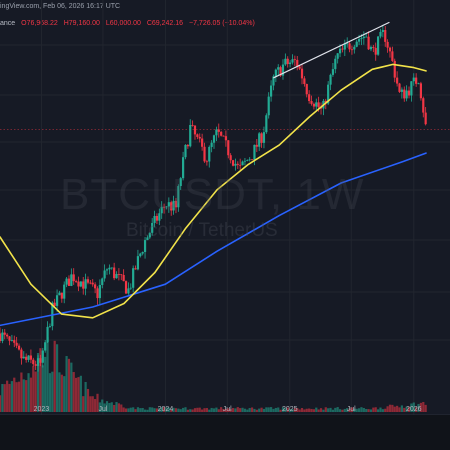 The width and height of the screenshot is (450, 450). Describe the element at coordinates (225, 432) in the screenshot. I see `bottom-panel` at that location.